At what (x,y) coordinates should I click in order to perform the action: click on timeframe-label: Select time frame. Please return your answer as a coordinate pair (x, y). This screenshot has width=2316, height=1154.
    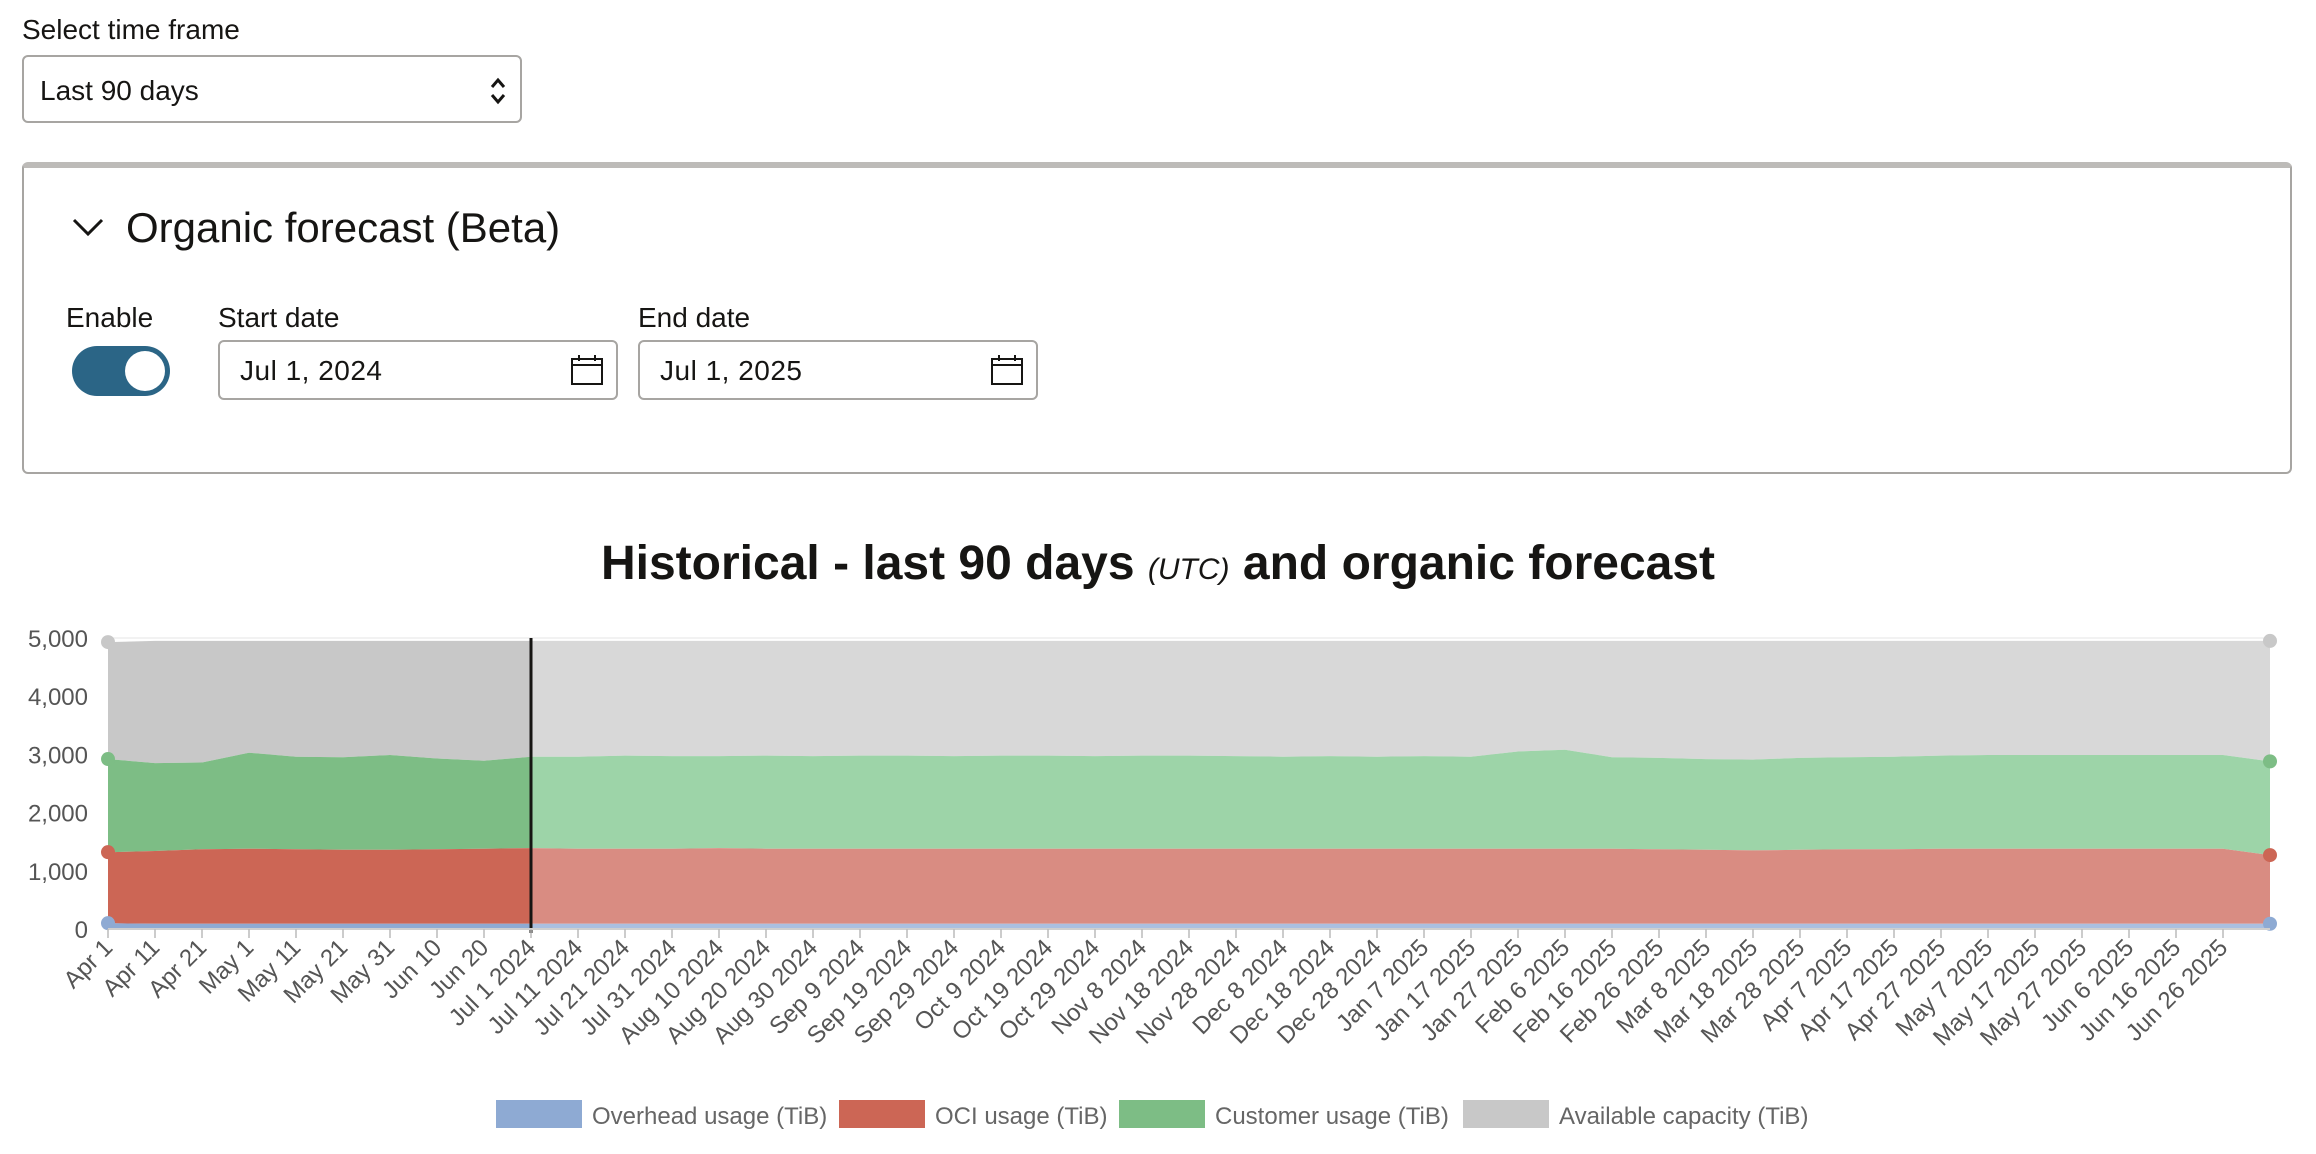
    Looking at the image, I should click on (131, 29).